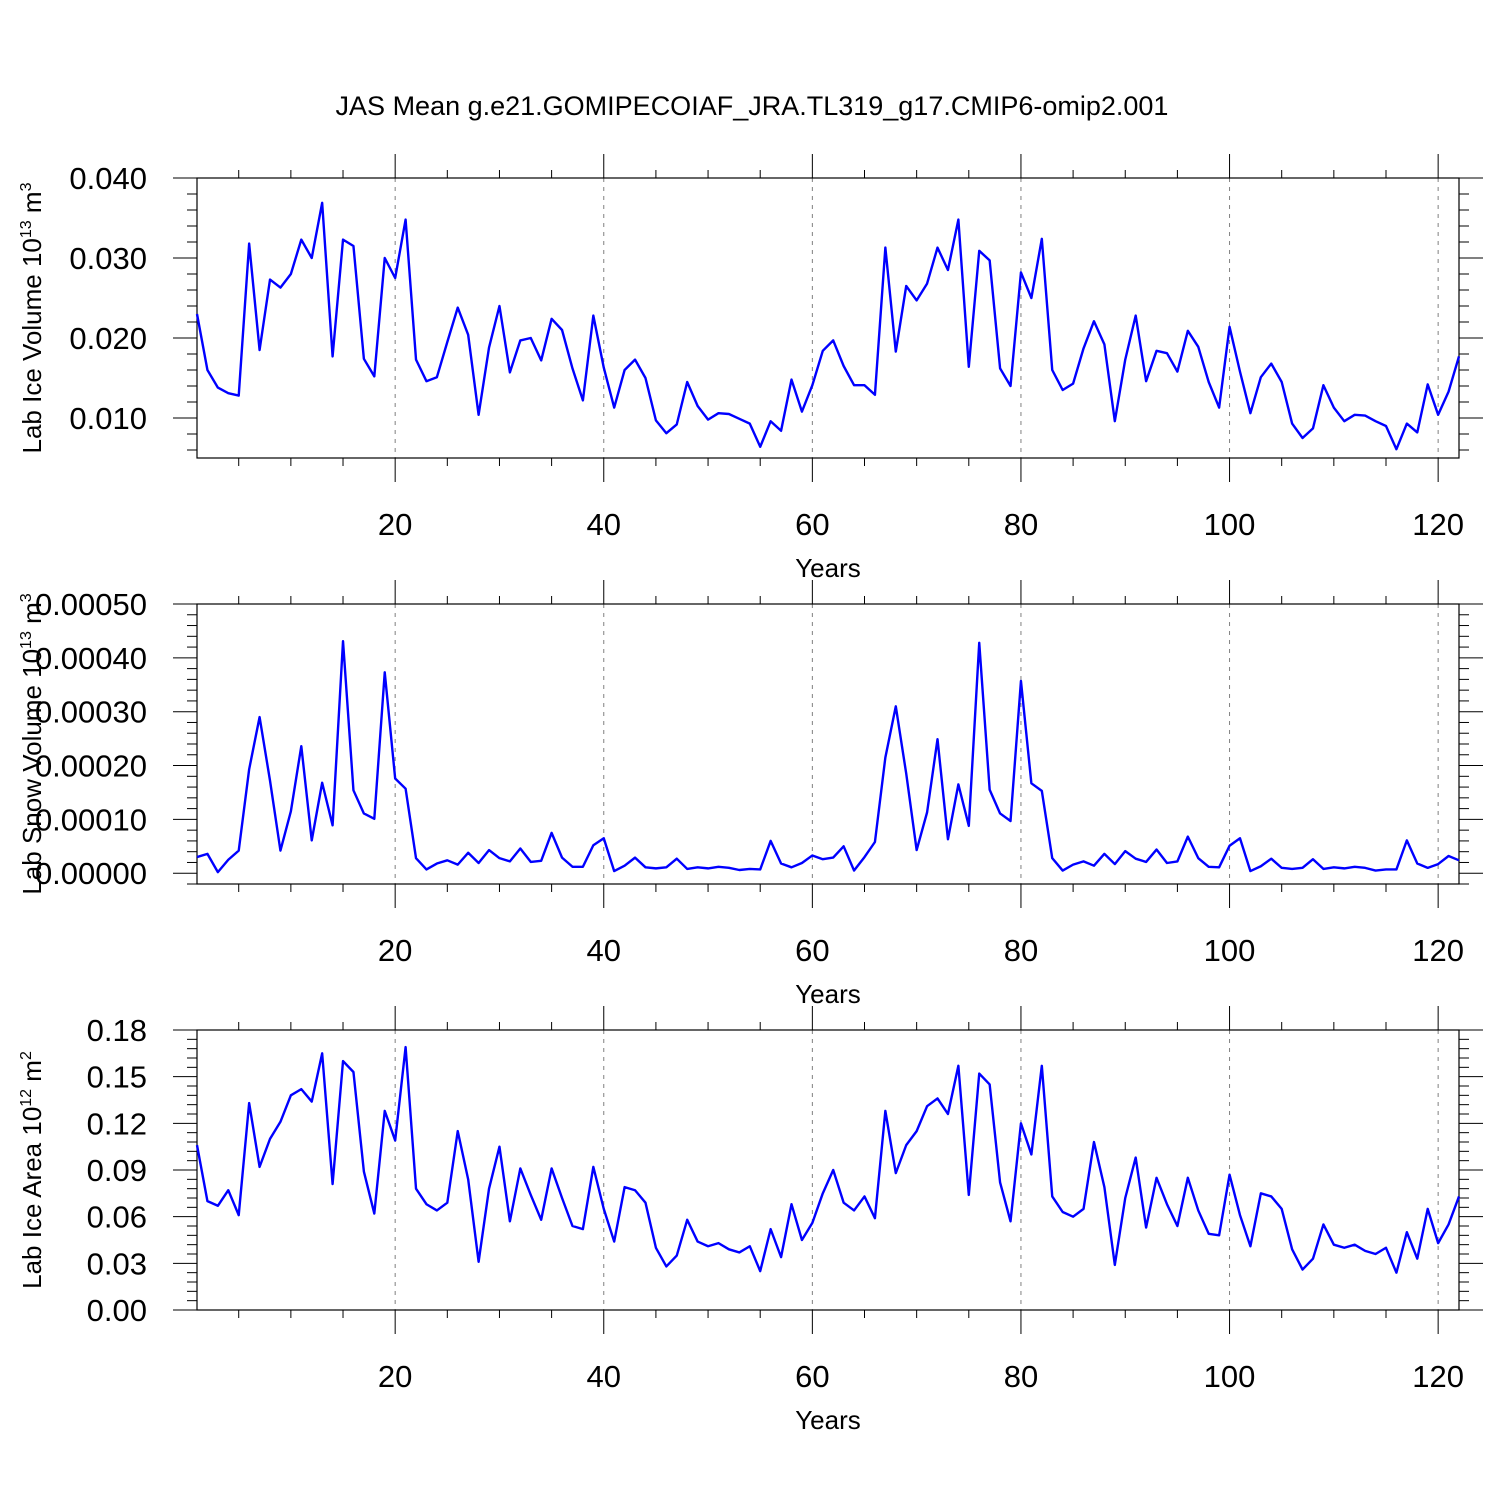  I want to click on y-tick-label: 0.020, so click(108, 338).